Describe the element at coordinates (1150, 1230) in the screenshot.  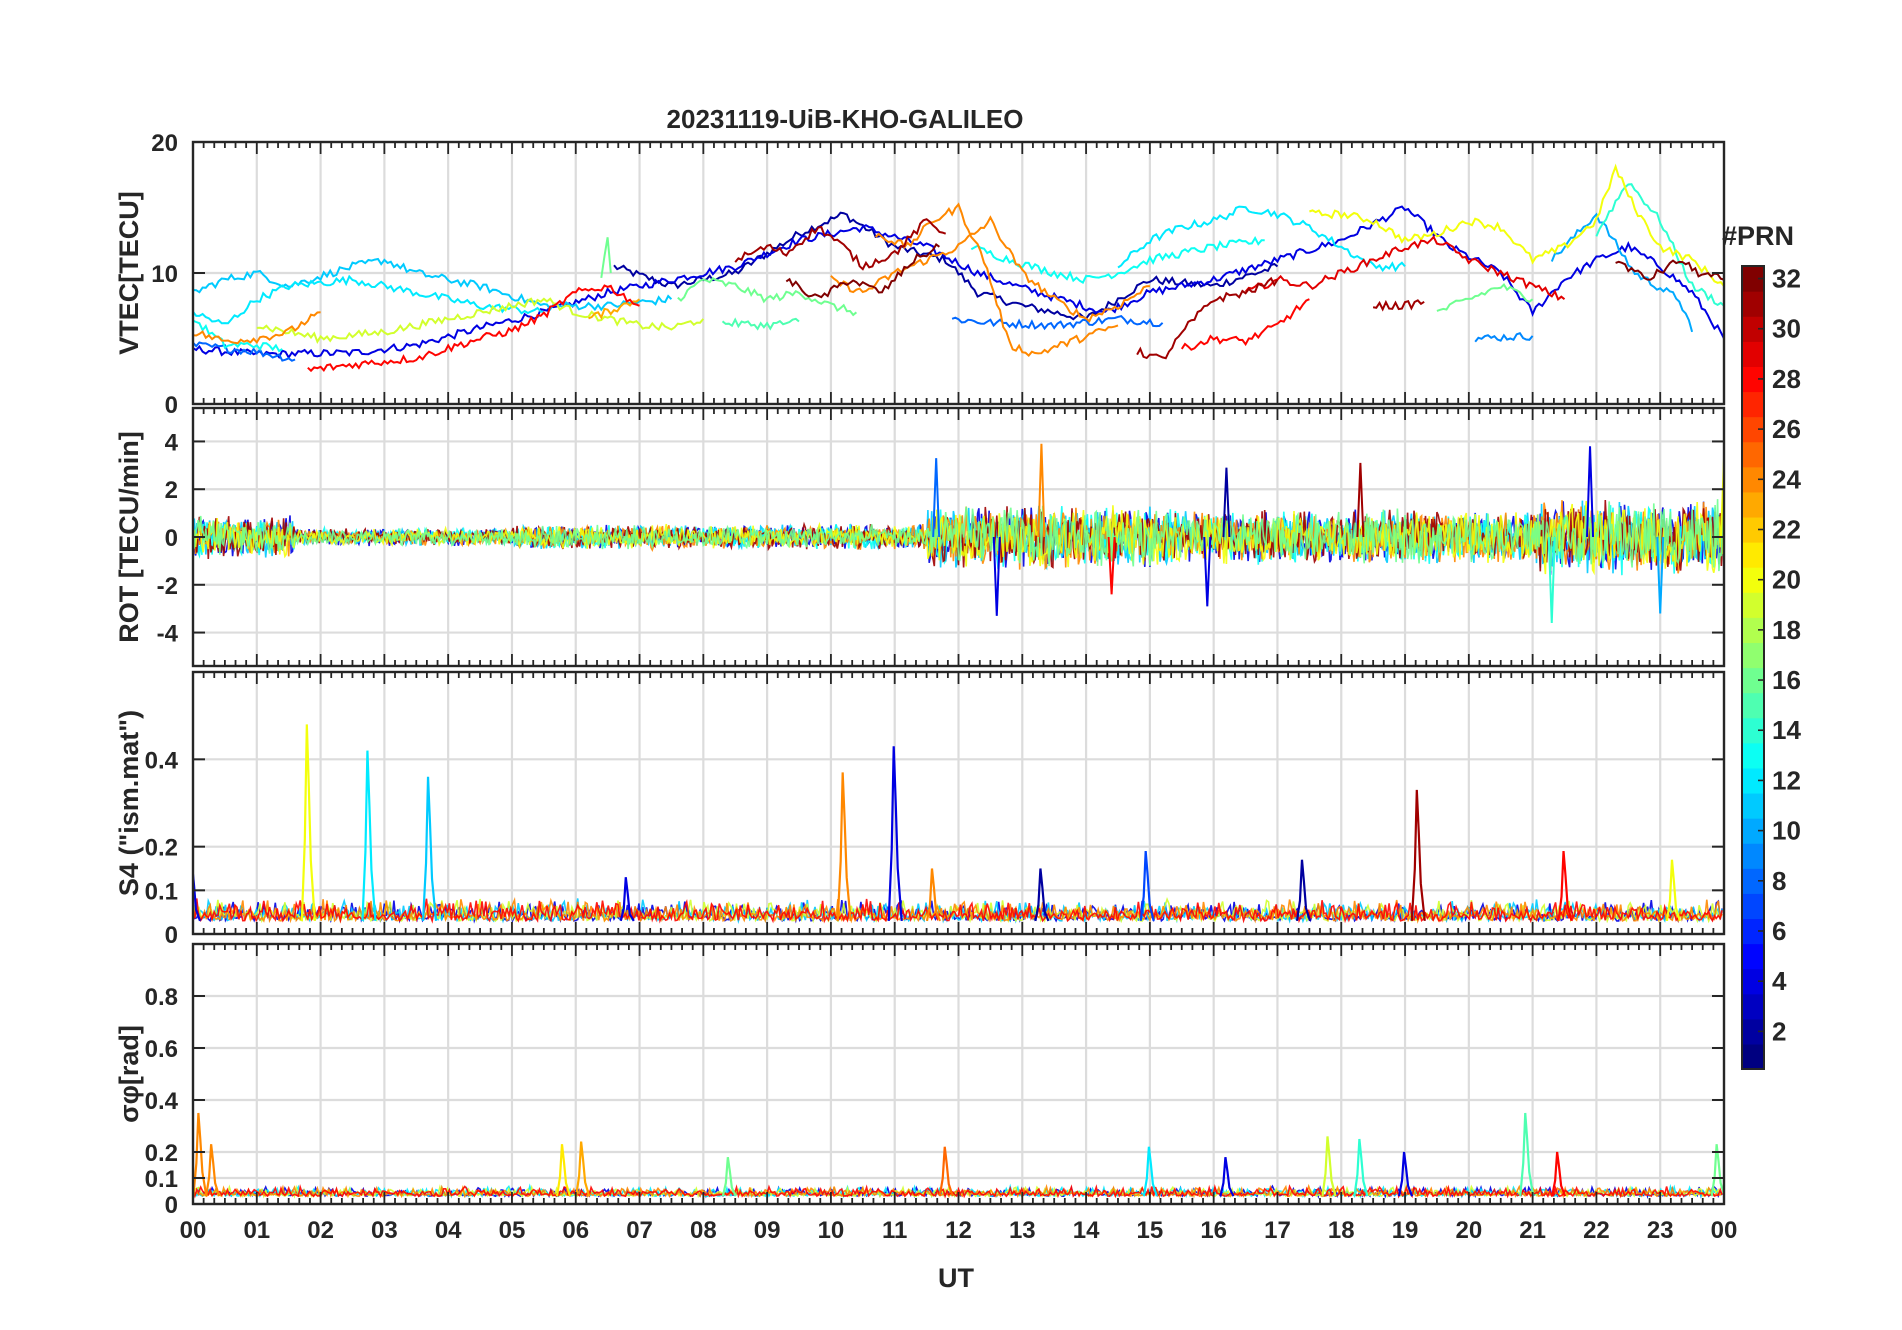
I see `x-tick-label: 15` at that location.